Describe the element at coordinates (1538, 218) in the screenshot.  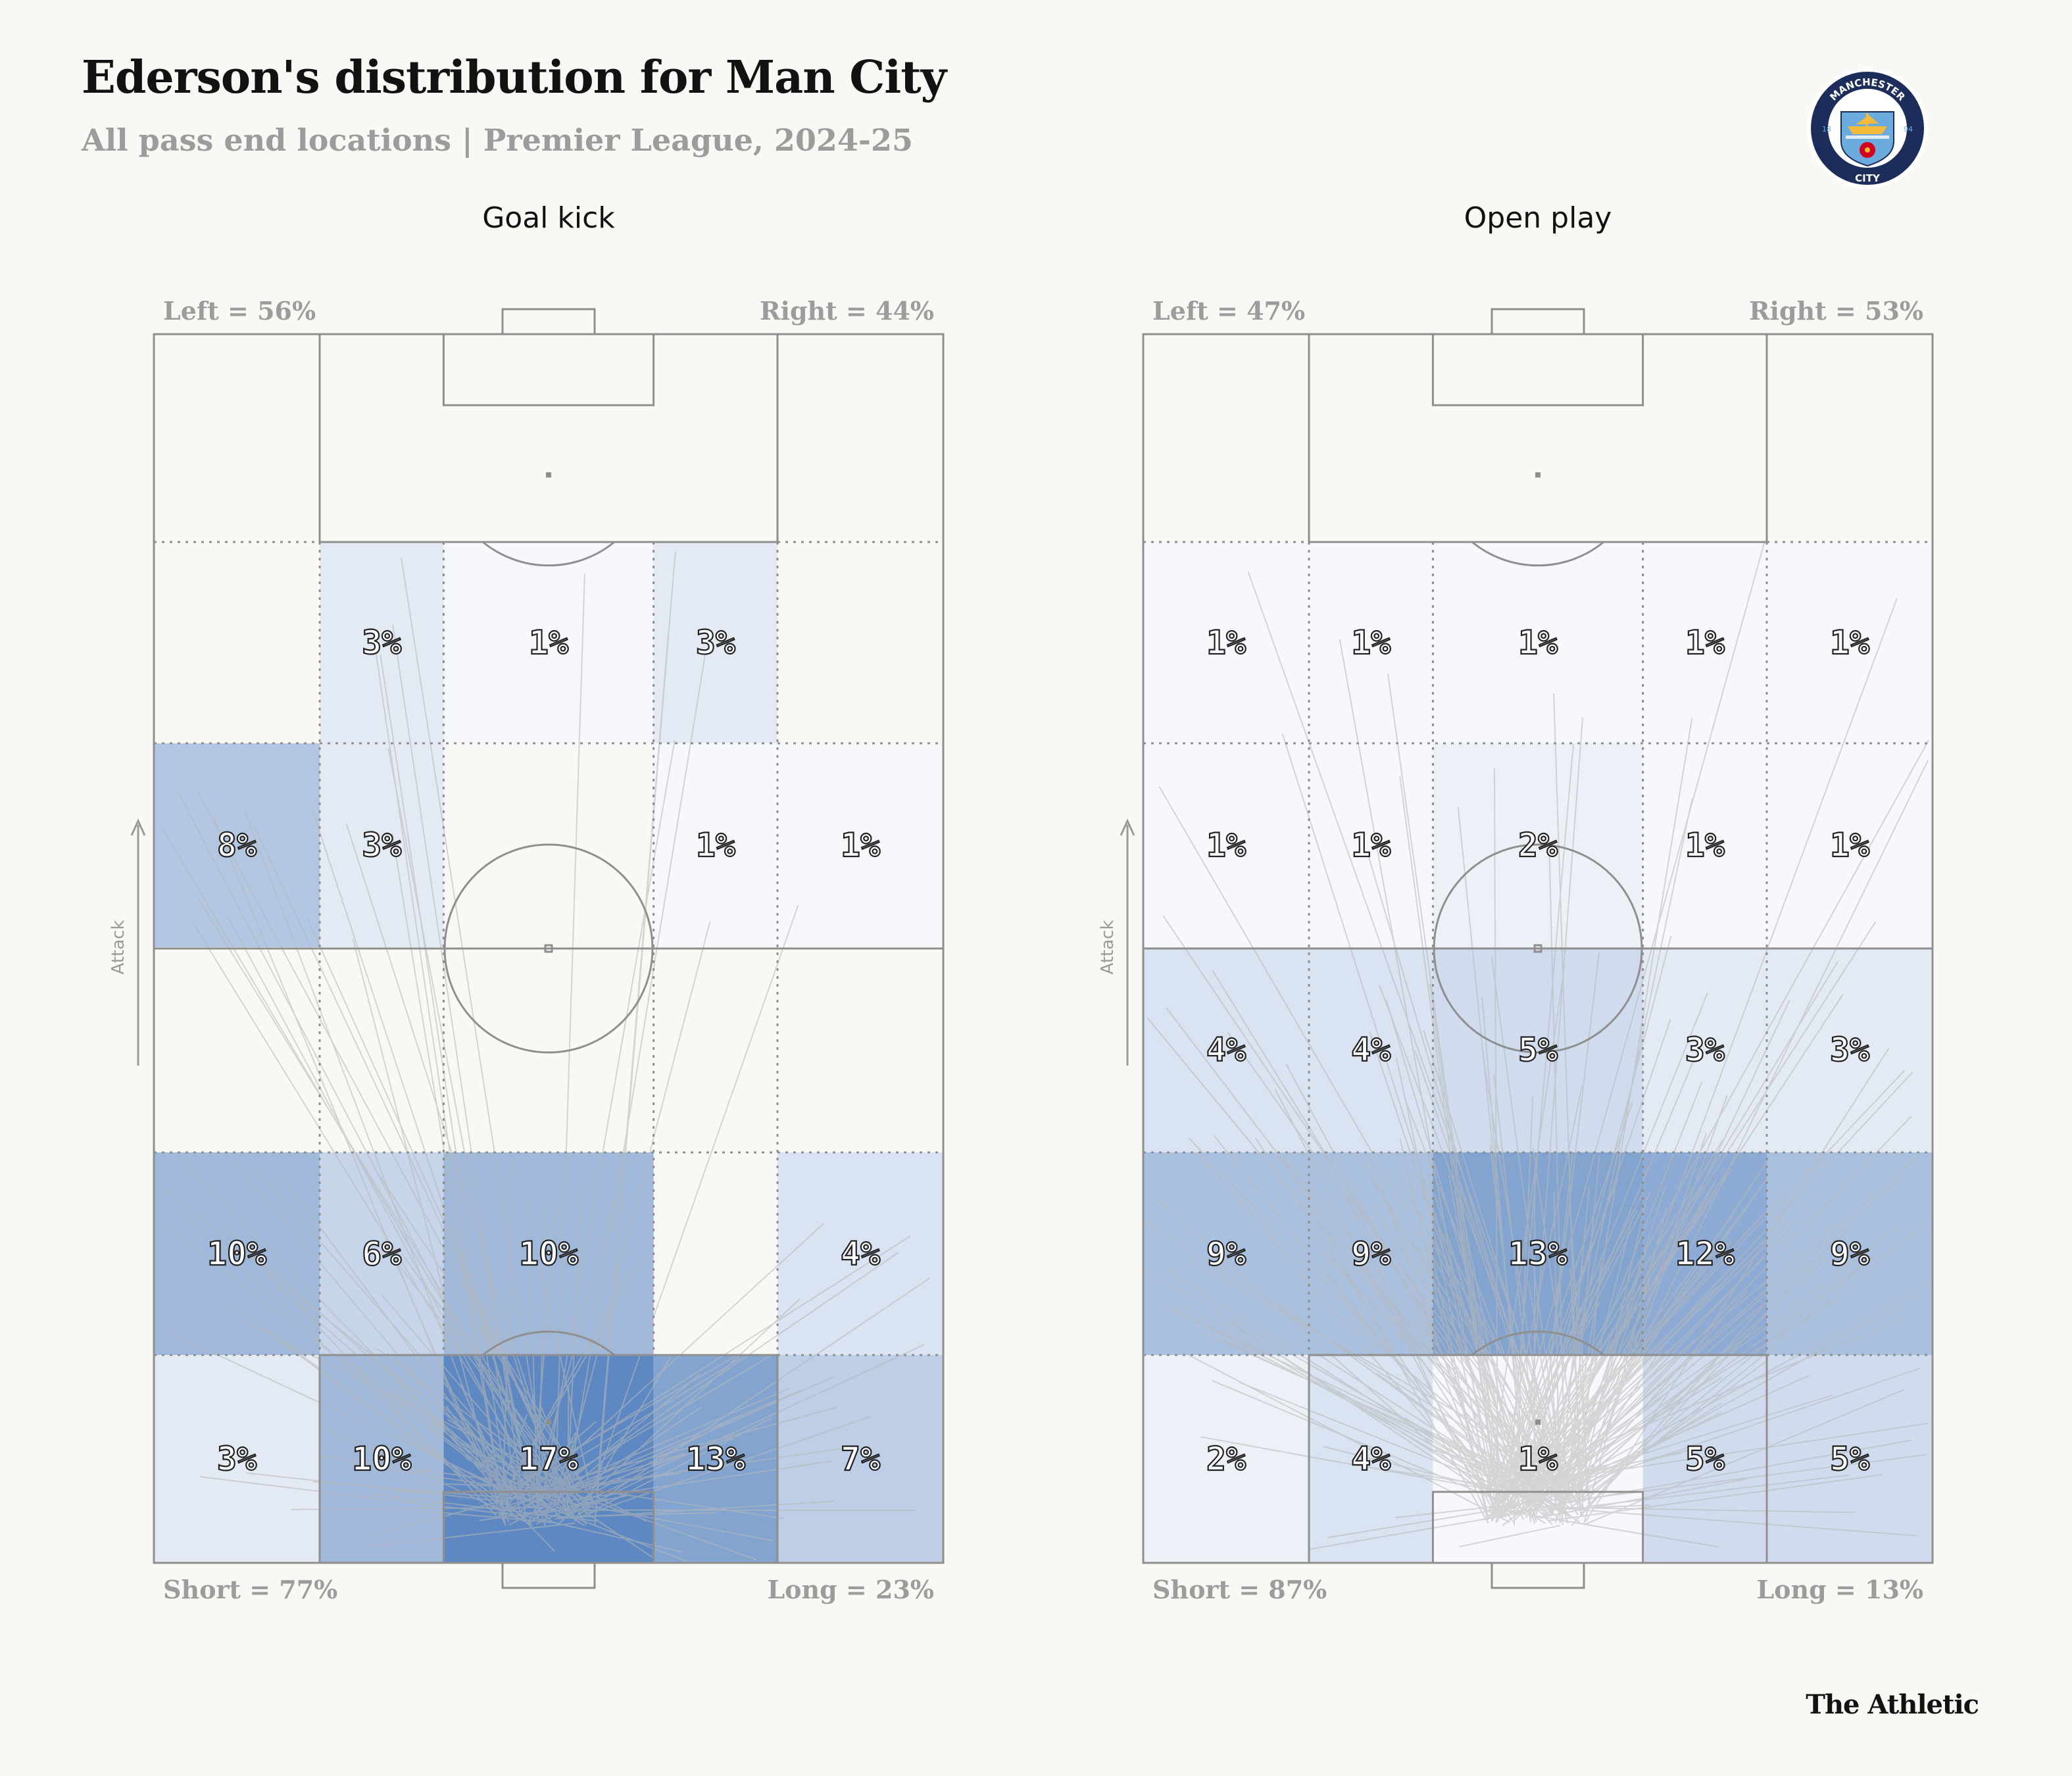
I see `panel-title: Open play` at that location.